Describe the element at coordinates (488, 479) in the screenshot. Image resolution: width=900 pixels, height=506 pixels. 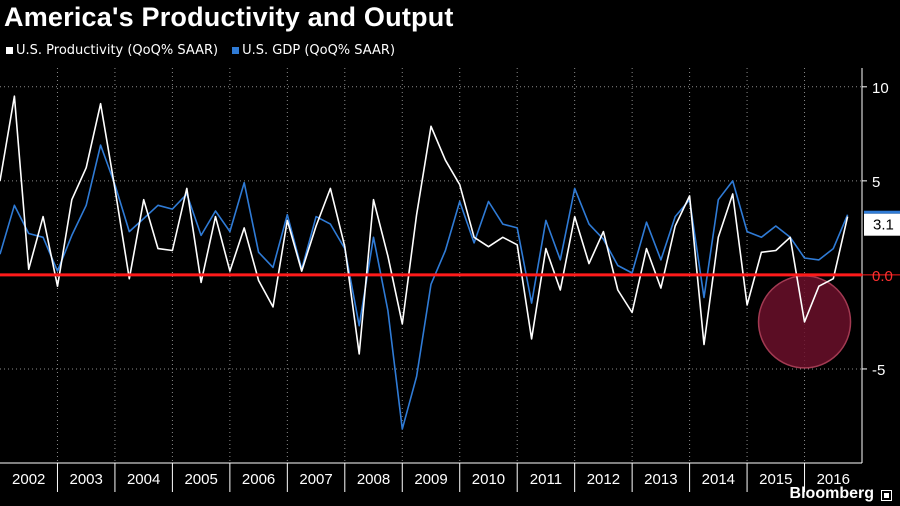
I see `x-tick-label-2010: 2010` at that location.